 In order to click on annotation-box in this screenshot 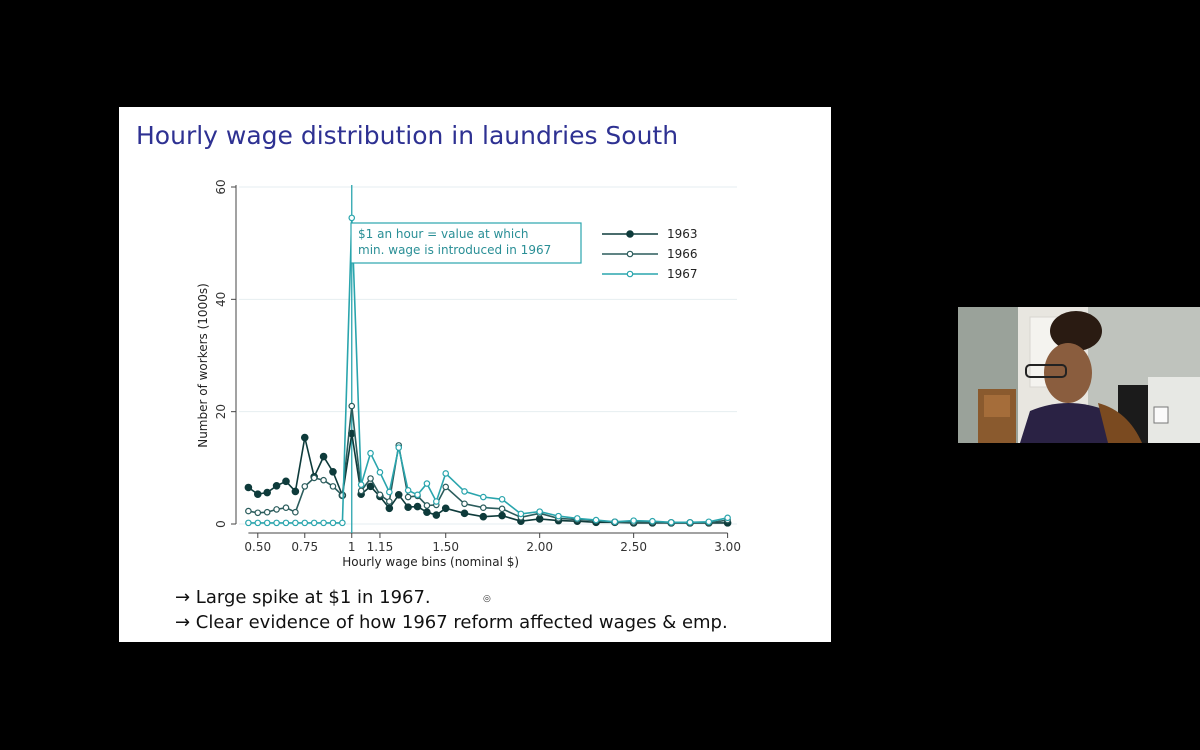, I will do `click(466, 243)`.